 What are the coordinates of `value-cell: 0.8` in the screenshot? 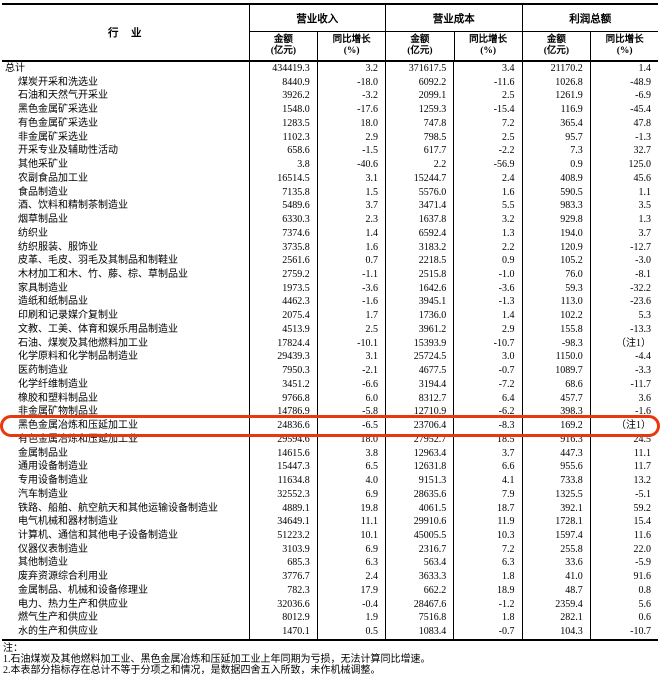 It's located at (623, 590).